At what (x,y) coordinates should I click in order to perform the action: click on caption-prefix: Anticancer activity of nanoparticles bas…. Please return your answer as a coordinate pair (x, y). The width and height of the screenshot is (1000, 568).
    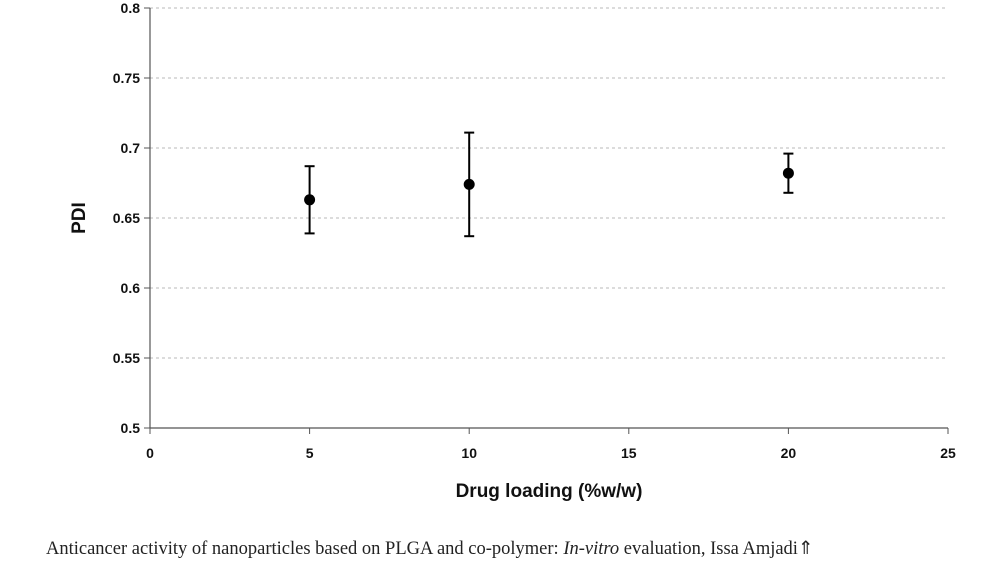
    Looking at the image, I should click on (305, 549).